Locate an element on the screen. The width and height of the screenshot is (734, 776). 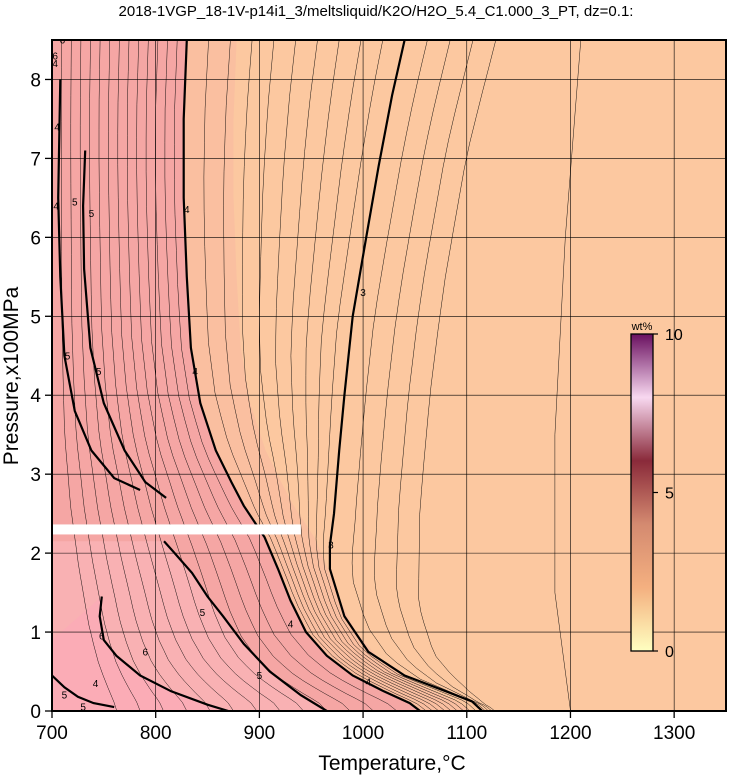
y-axis: 0 1 2 3 4 5 6 7 8 is located at coordinates (41, 396).